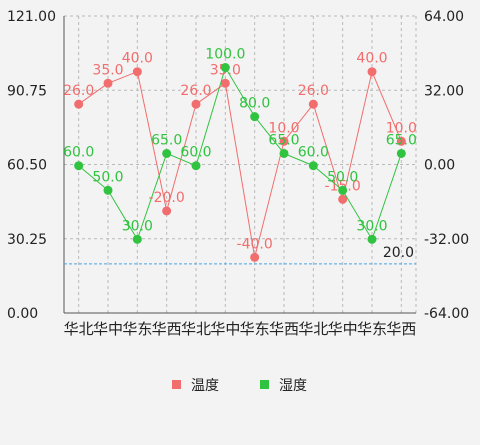  I want to click on y-right-tick-label: -64.00, so click(446, 314).